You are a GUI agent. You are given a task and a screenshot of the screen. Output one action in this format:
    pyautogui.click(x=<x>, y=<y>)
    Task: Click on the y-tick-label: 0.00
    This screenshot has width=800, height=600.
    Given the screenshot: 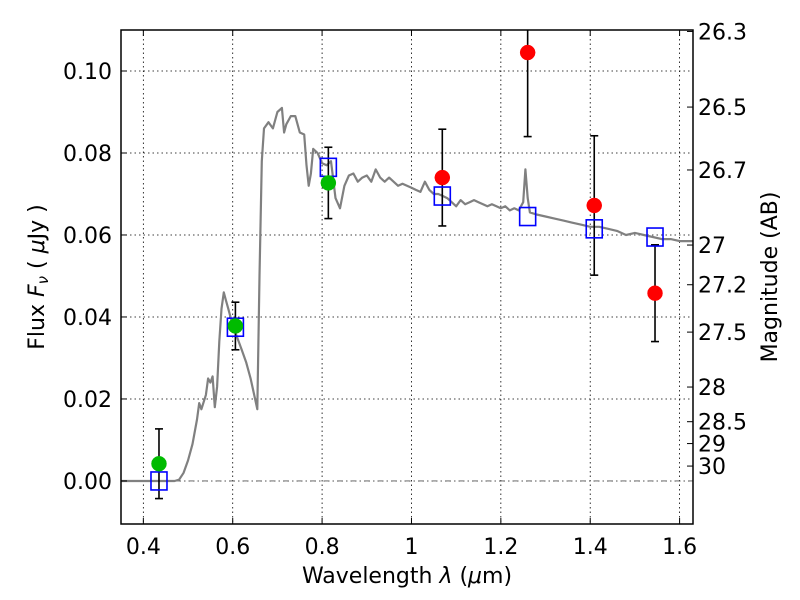 What is the action you would take?
    pyautogui.click(x=87, y=482)
    